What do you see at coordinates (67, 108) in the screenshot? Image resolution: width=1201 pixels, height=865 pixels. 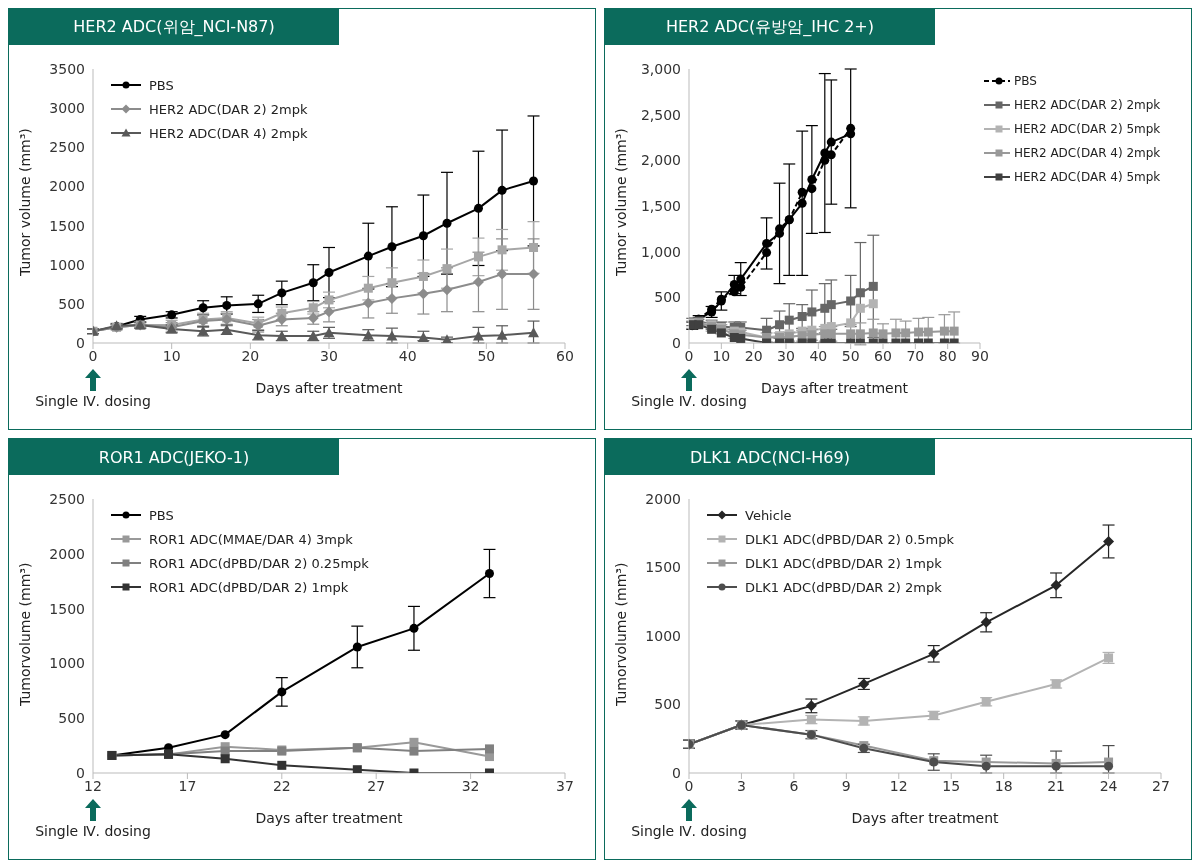 I see `y-tick-label: 3000` at bounding box center [67, 108].